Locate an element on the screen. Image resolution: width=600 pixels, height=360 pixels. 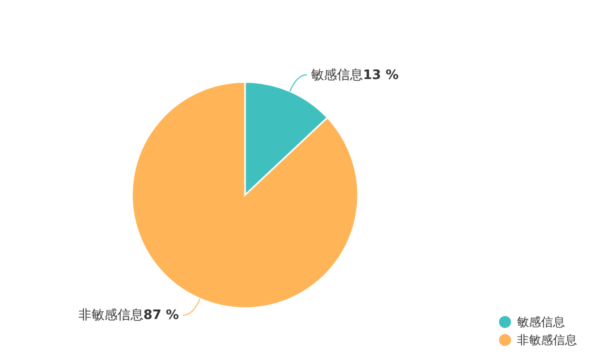
data-label: 87 % is located at coordinates (161, 316).